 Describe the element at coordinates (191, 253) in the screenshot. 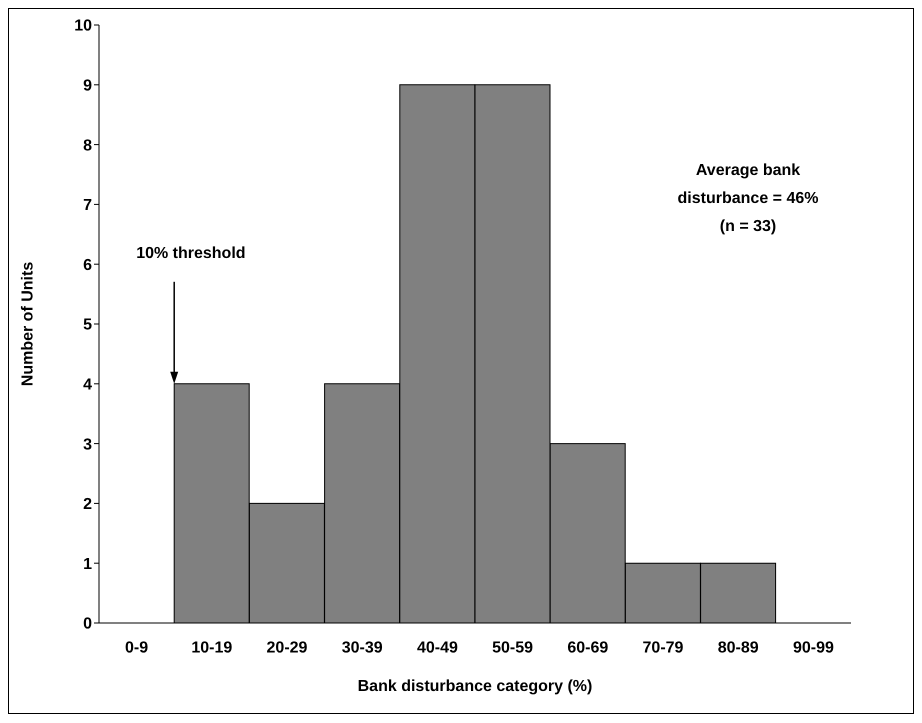

I see `annotation: 10% threshold` at that location.